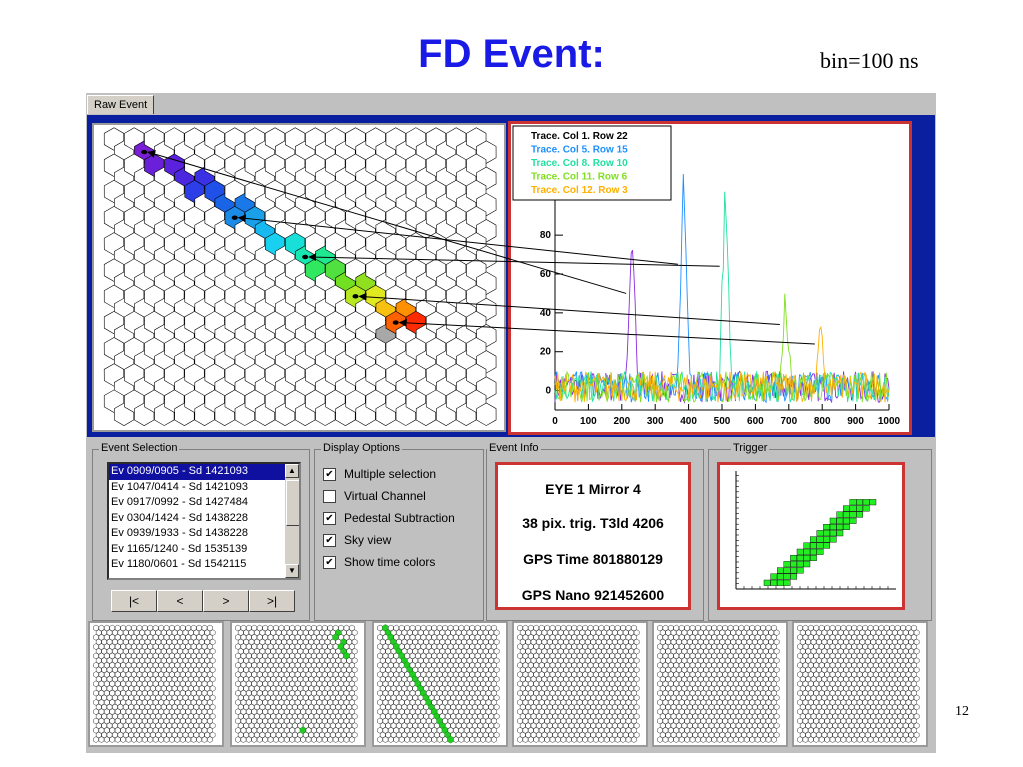 The height and width of the screenshot is (767, 1023). What do you see at coordinates (180, 533) in the screenshot?
I see `event-list-item: Ev 0939/1933 - Sd 1438228` at bounding box center [180, 533].